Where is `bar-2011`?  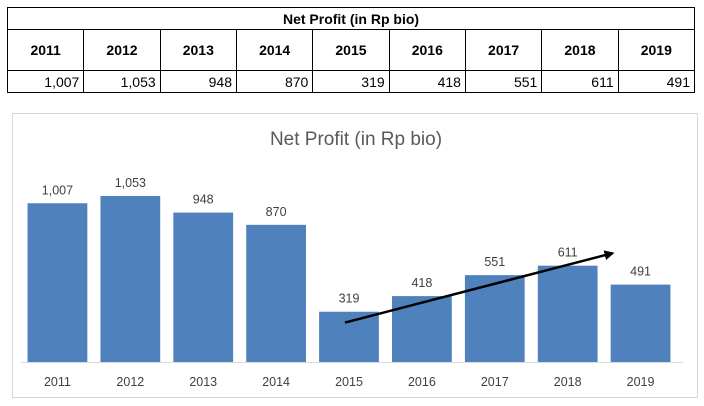
bar-2011 is located at coordinates (57, 282).